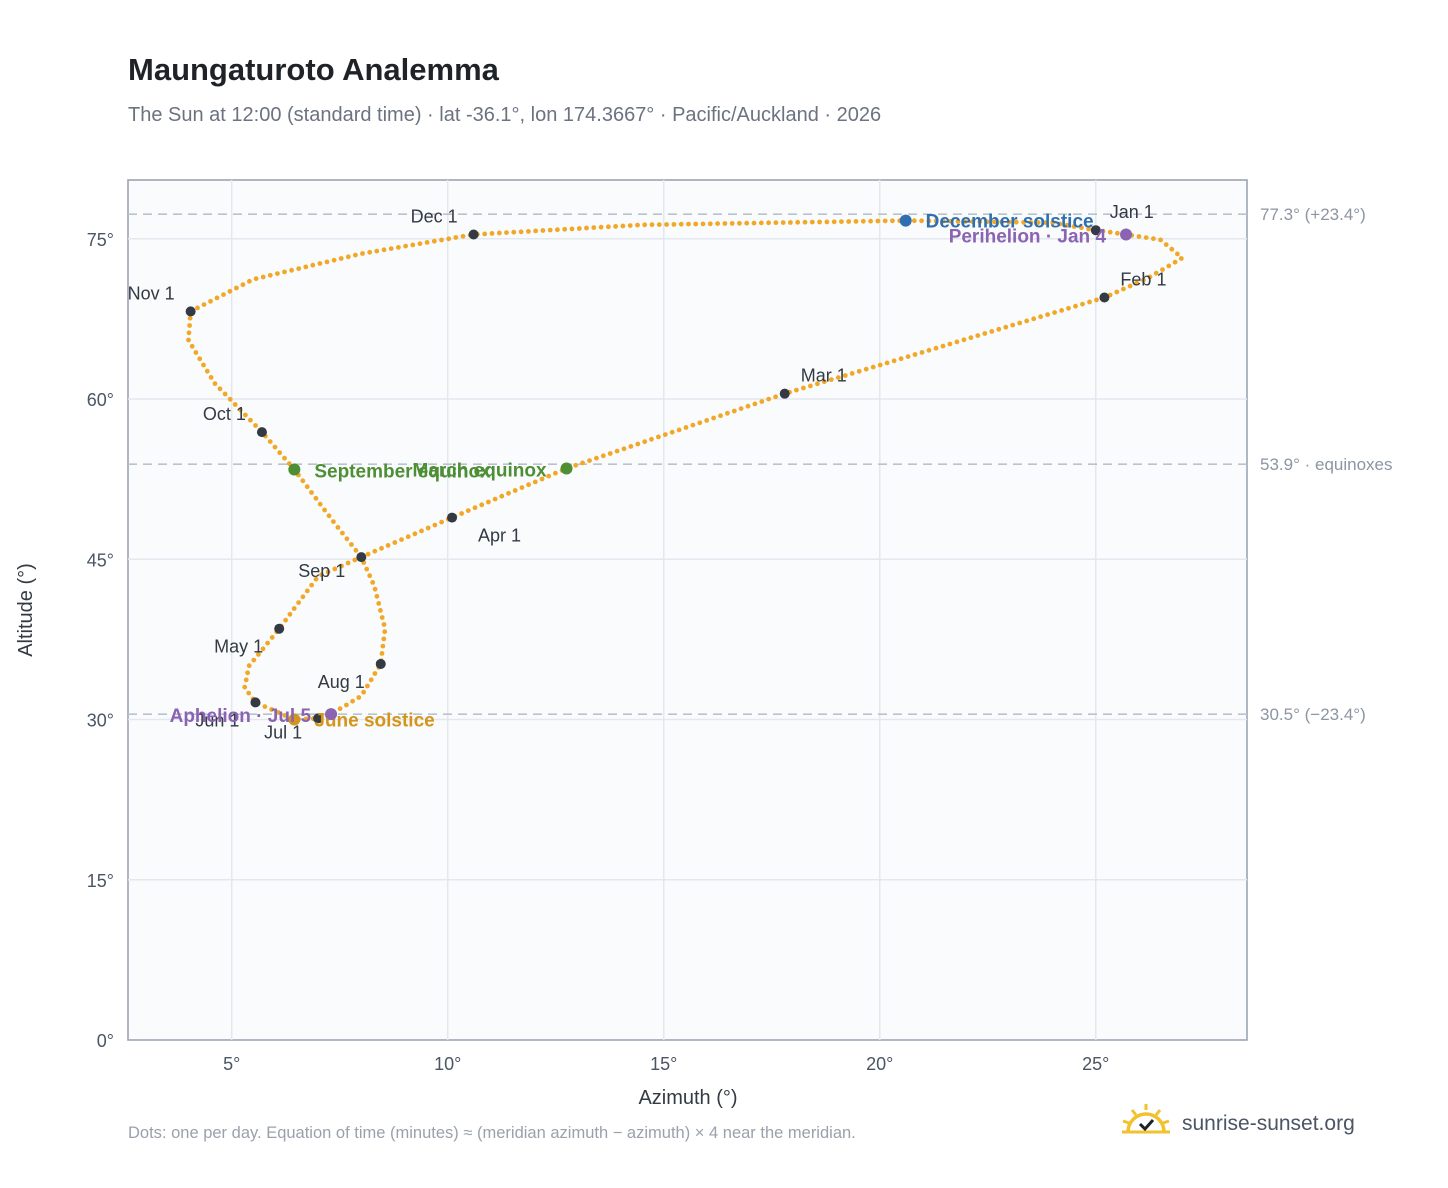  I want to click on month-label: Jun 1, so click(217, 720).